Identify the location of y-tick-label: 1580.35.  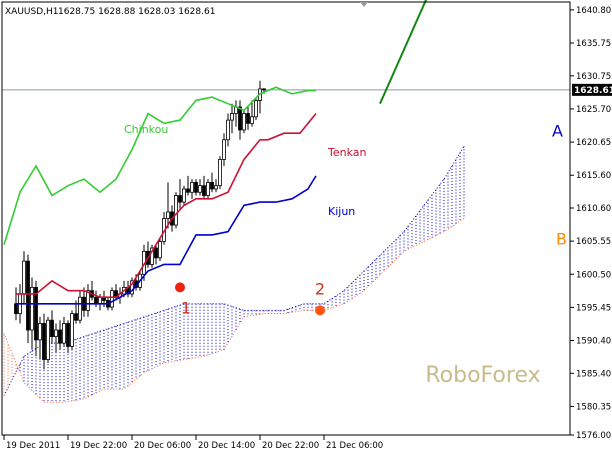
(593, 407).